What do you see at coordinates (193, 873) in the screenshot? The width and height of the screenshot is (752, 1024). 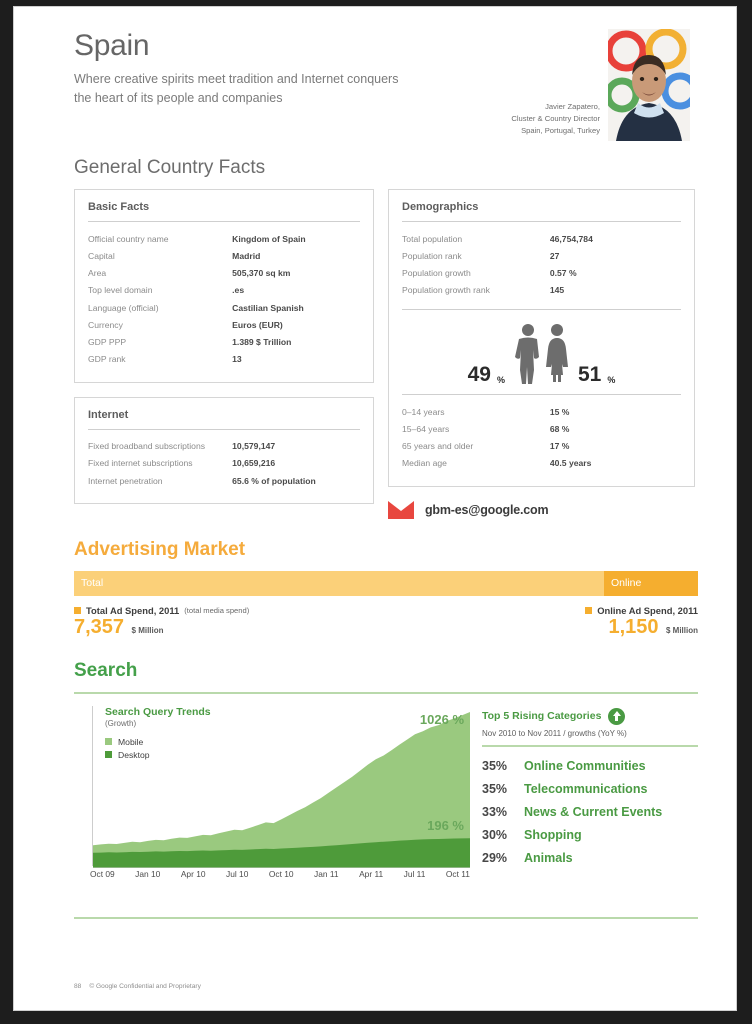 I see `x-tick-label: Apr 10` at bounding box center [193, 873].